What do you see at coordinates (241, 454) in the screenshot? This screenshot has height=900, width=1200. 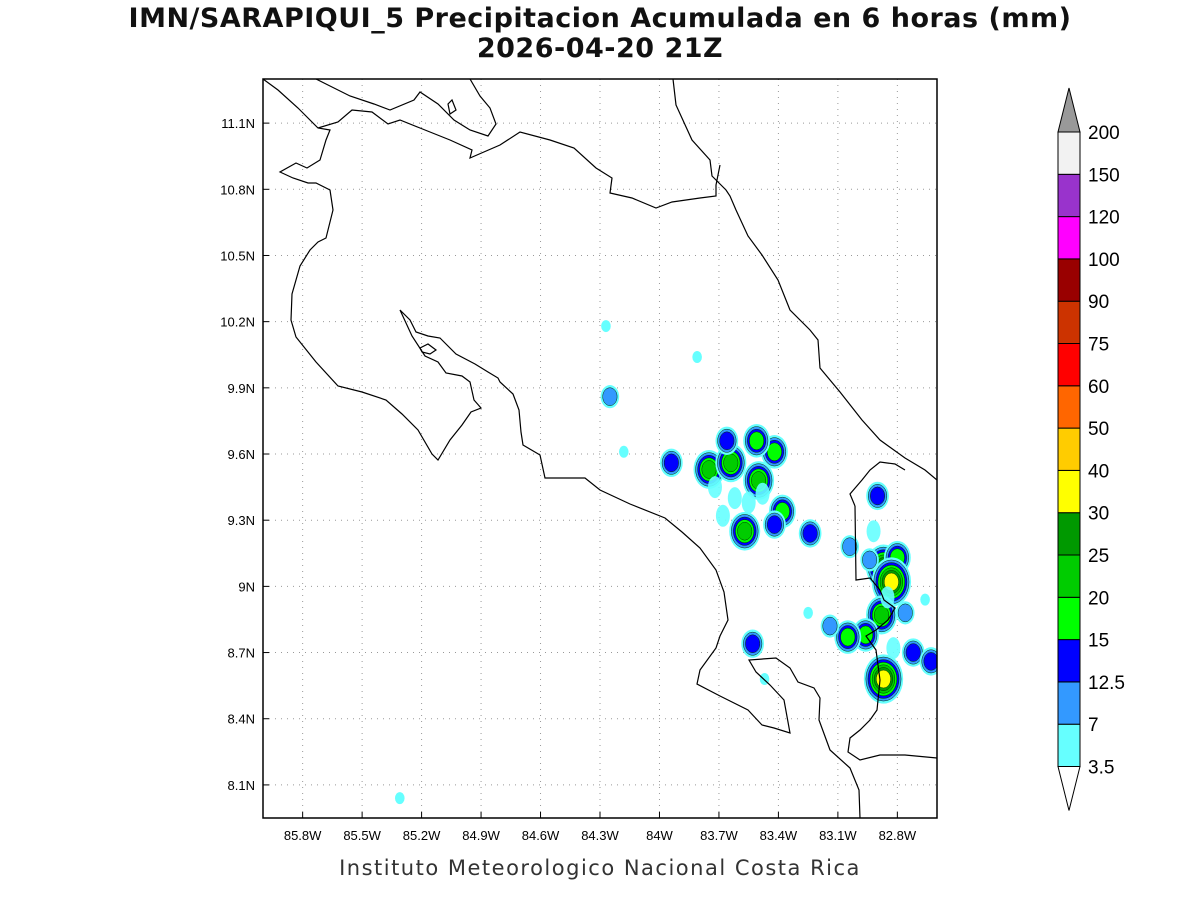 I see `lat-tick-label: 9.6N` at bounding box center [241, 454].